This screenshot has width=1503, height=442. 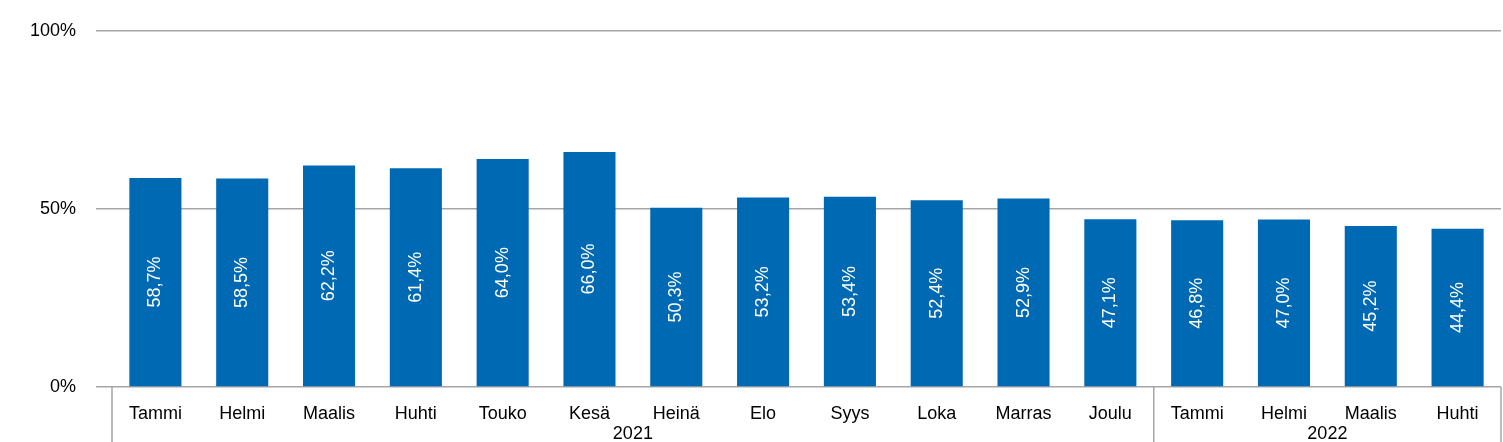 I want to click on data-label: 53,2%, so click(x=762, y=292).